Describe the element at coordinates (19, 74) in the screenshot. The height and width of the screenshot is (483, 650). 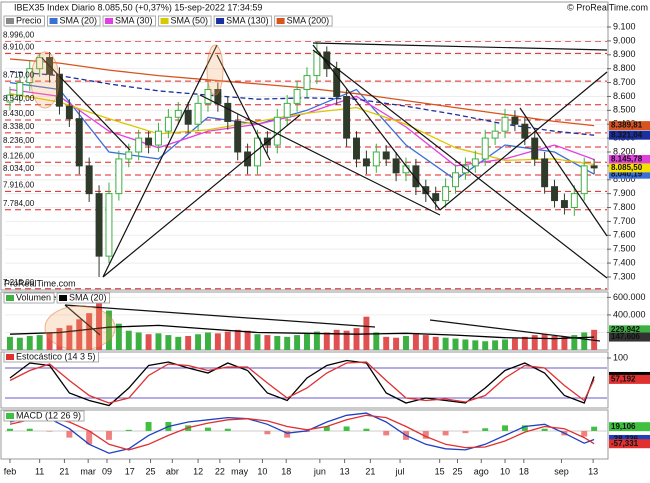
I see `level-label: 8.710,00` at that location.